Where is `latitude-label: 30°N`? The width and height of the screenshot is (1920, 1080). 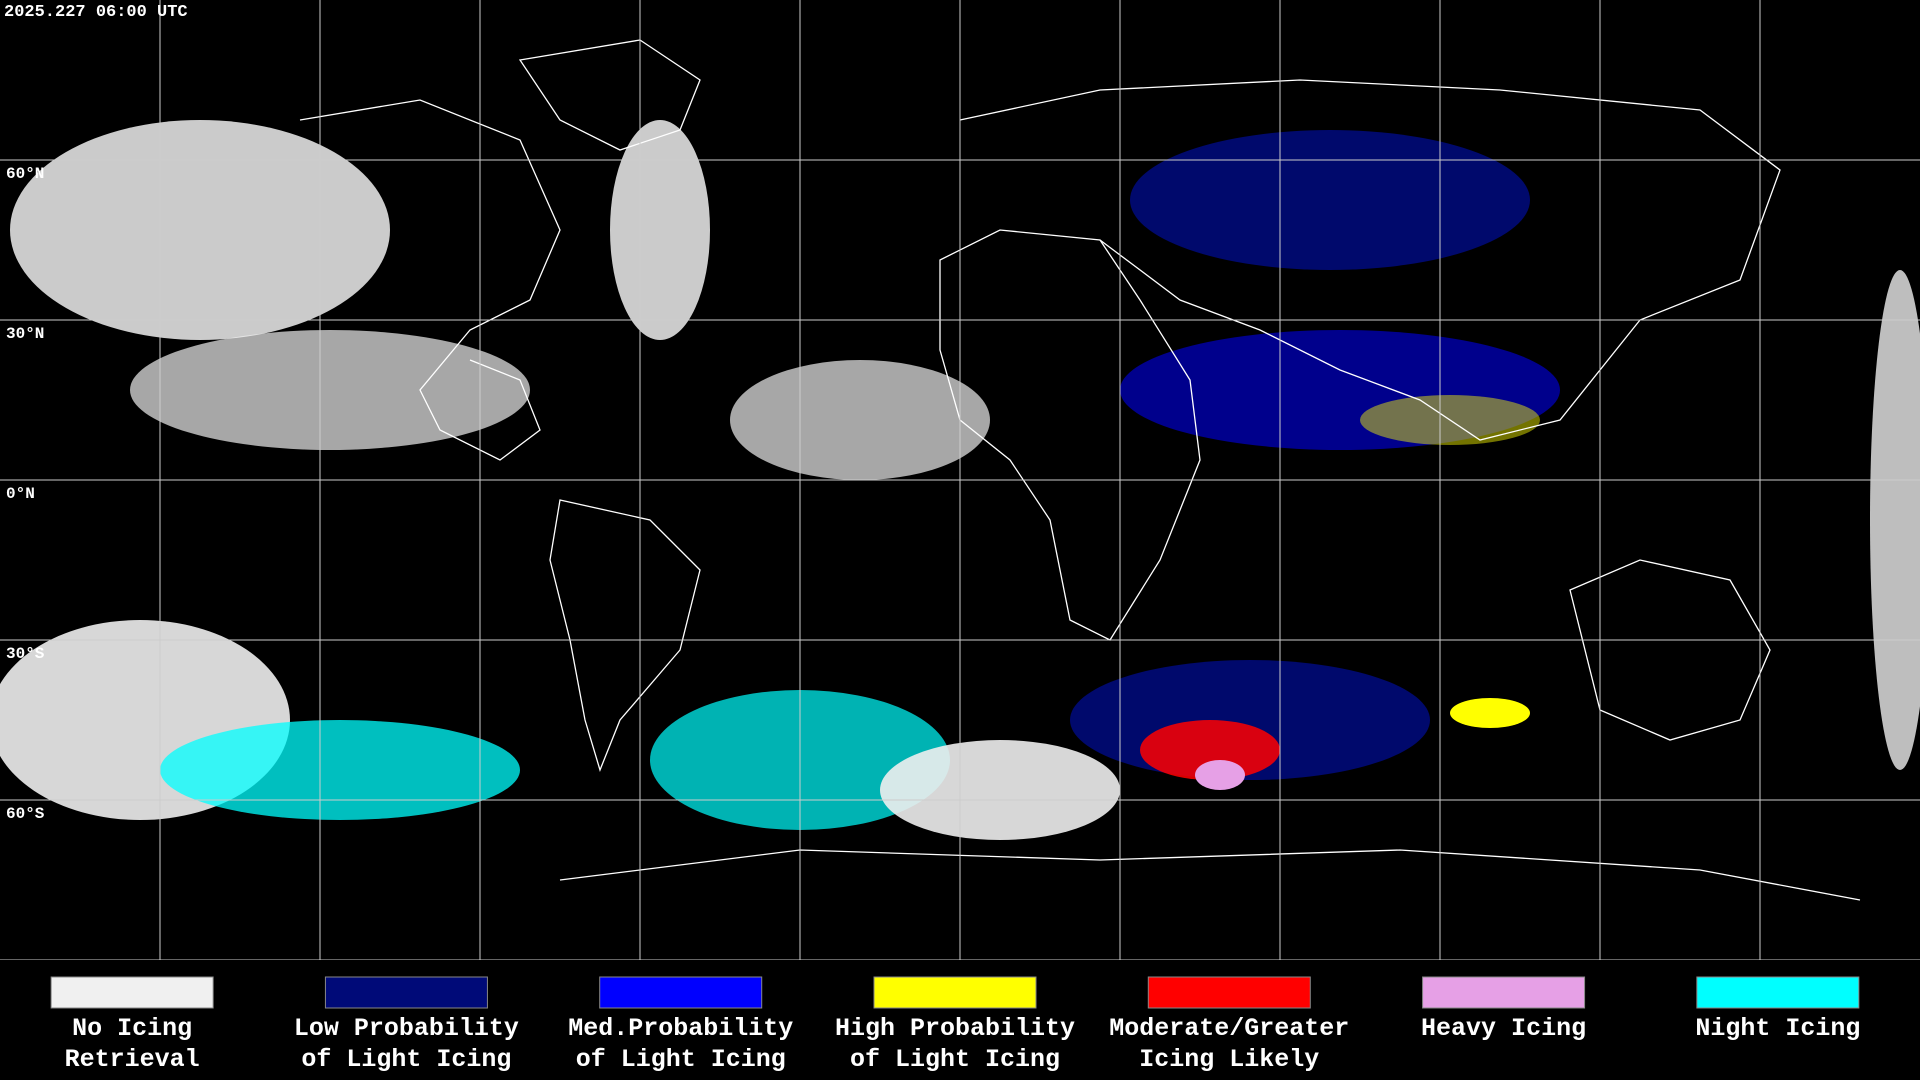 latitude-label: 30°N is located at coordinates (25, 334).